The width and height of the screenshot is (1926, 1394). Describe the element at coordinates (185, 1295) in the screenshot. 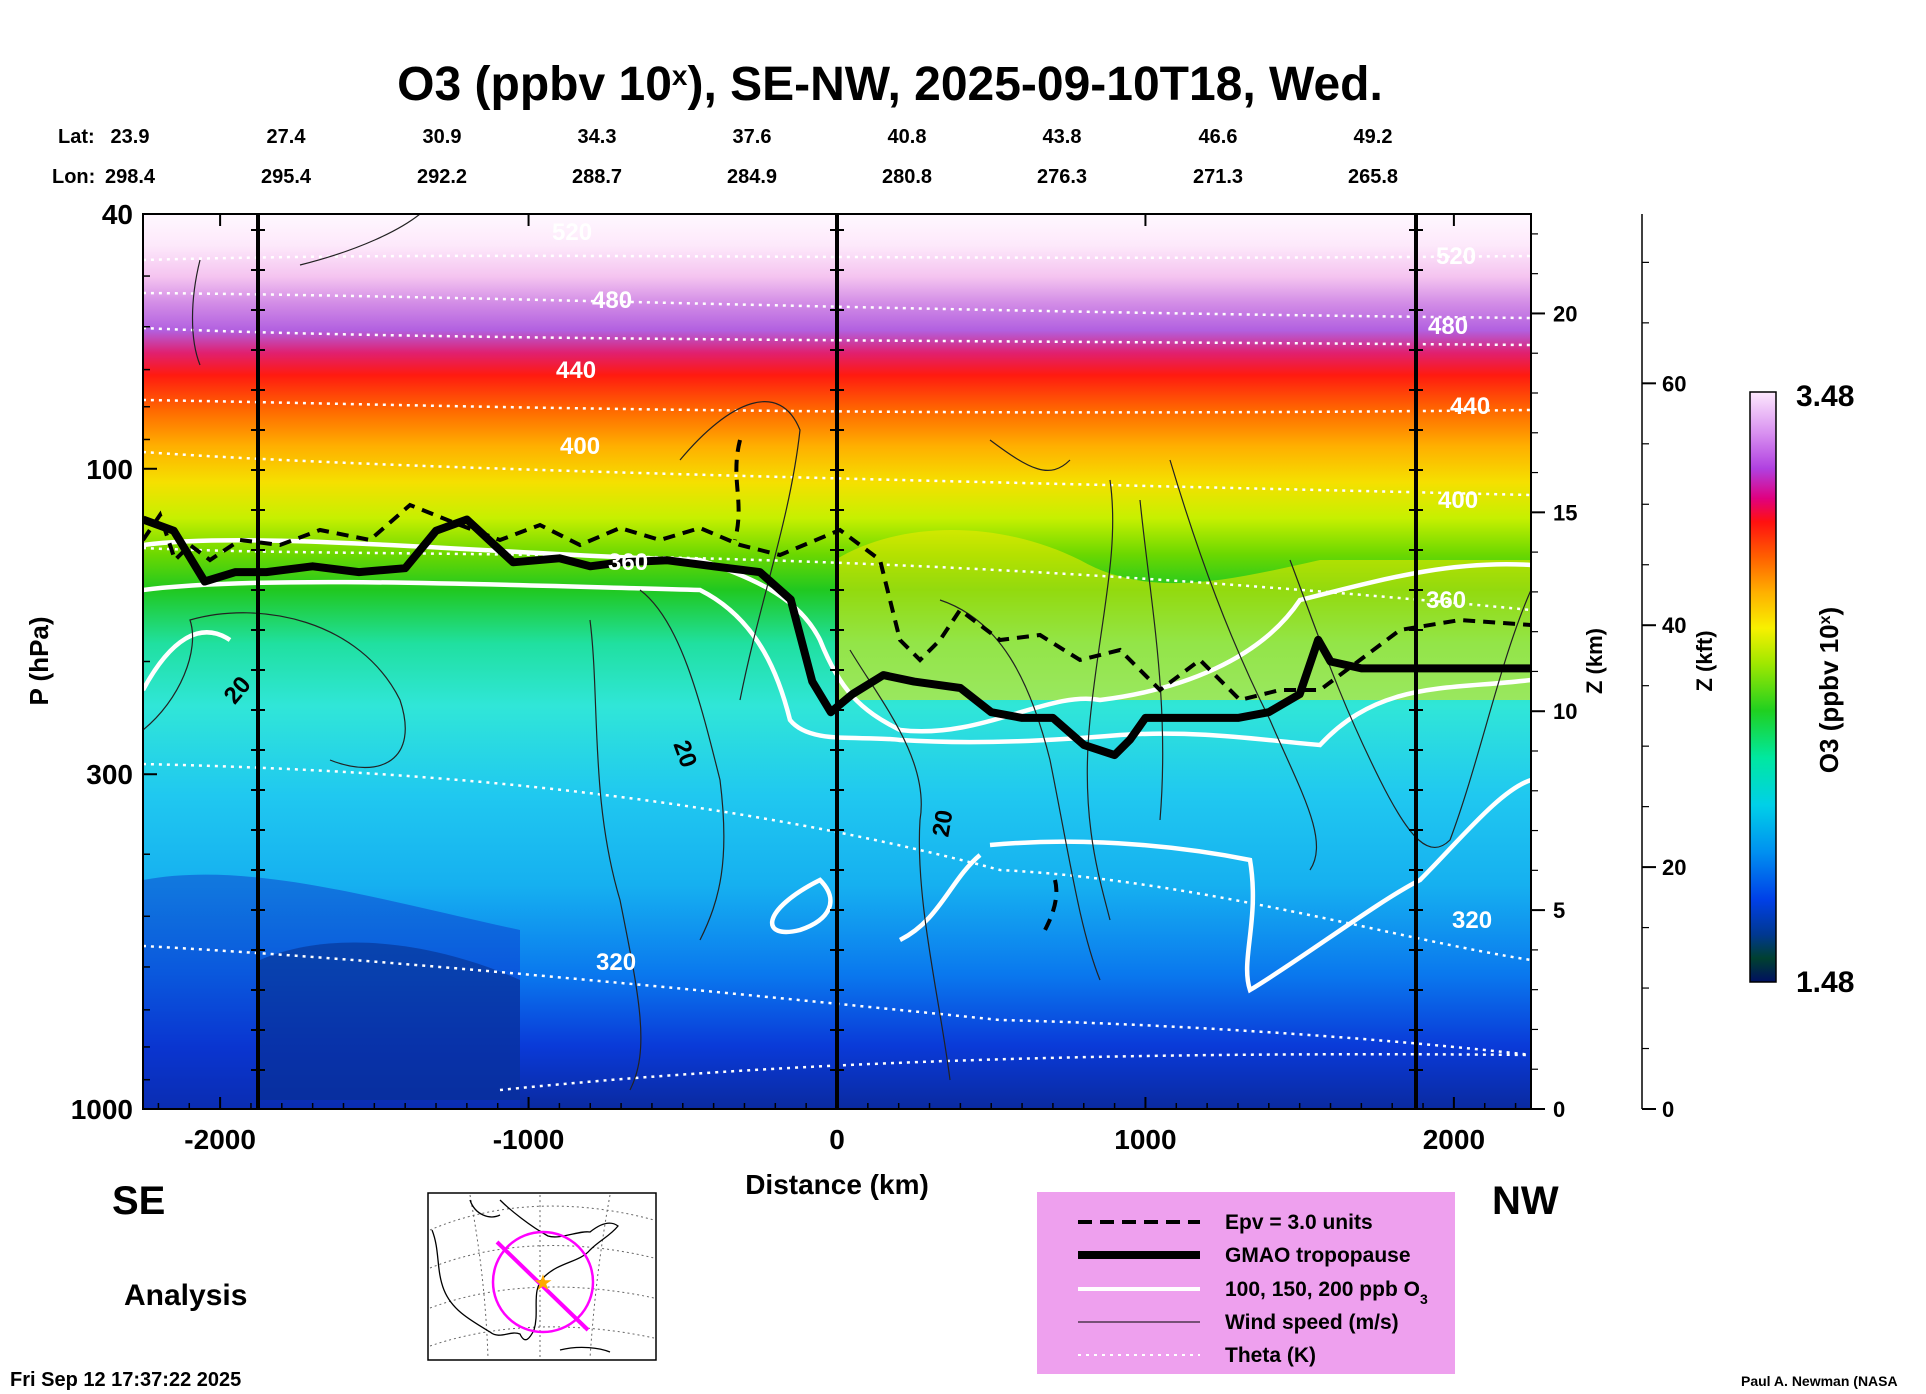

I see `analysis-label: Analysis` at that location.